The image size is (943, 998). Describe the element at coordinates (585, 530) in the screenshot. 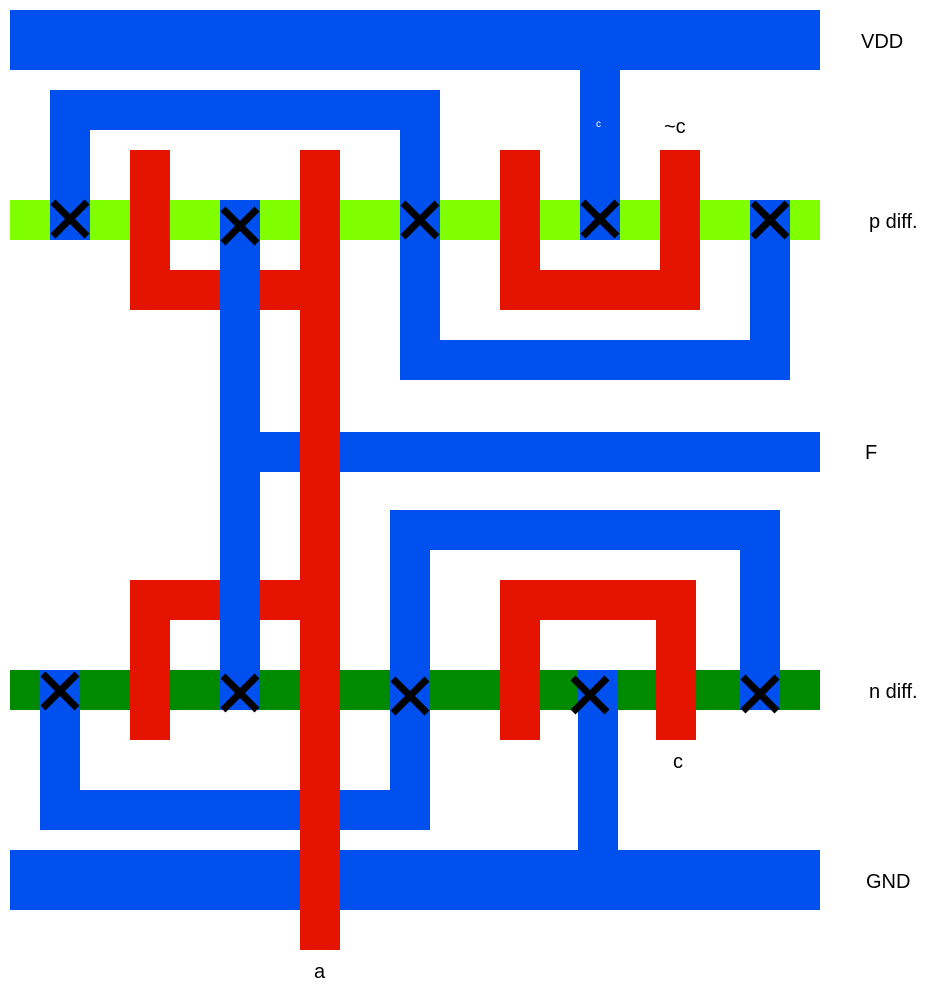

I see `metal-bottom-loop-top` at that location.